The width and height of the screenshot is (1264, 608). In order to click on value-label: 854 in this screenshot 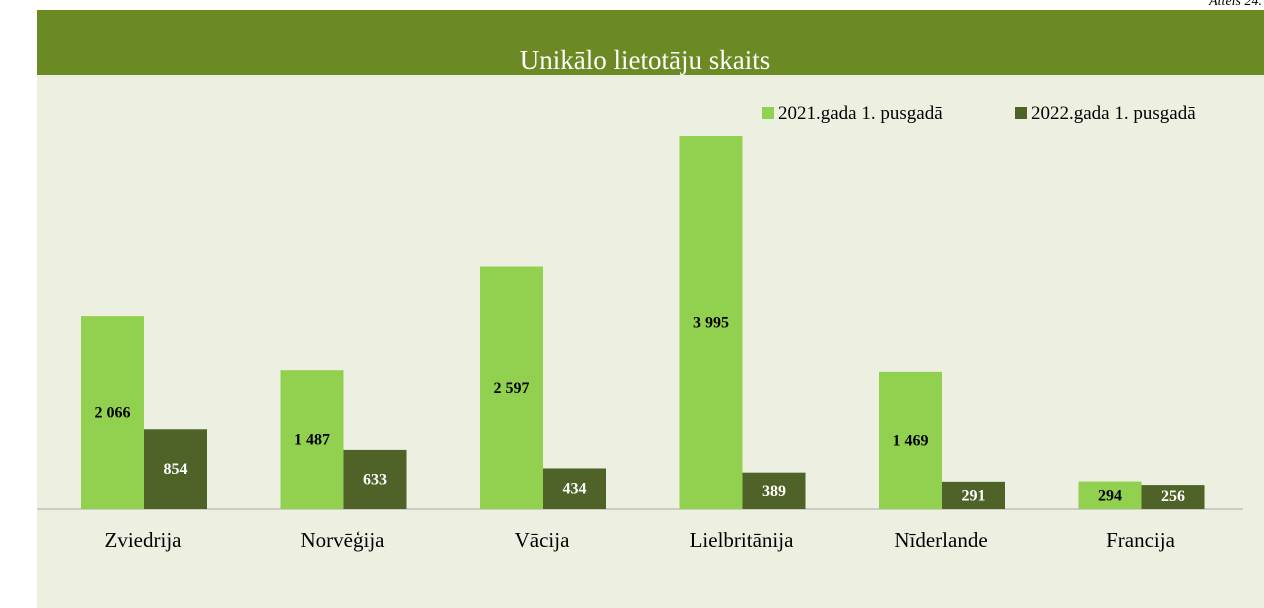, I will do `click(176, 469)`.